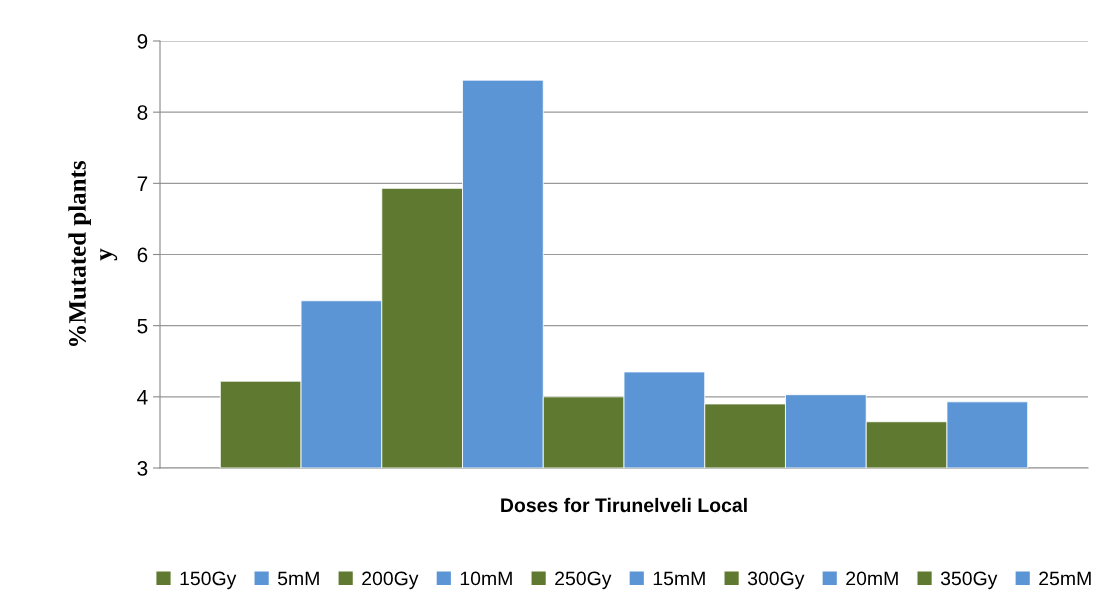 This screenshot has width=1105, height=605. I want to click on legend-label: 25mM, so click(1065, 578).